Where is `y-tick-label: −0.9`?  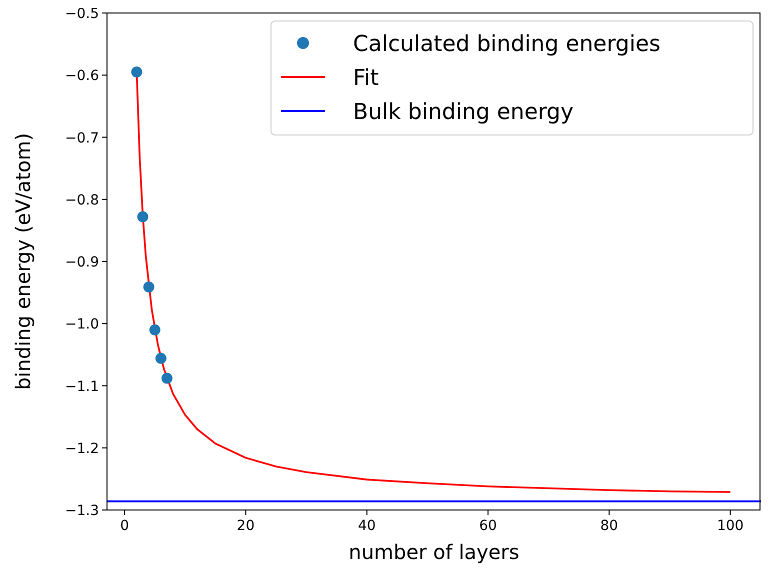 y-tick-label: −0.9 is located at coordinates (82, 262).